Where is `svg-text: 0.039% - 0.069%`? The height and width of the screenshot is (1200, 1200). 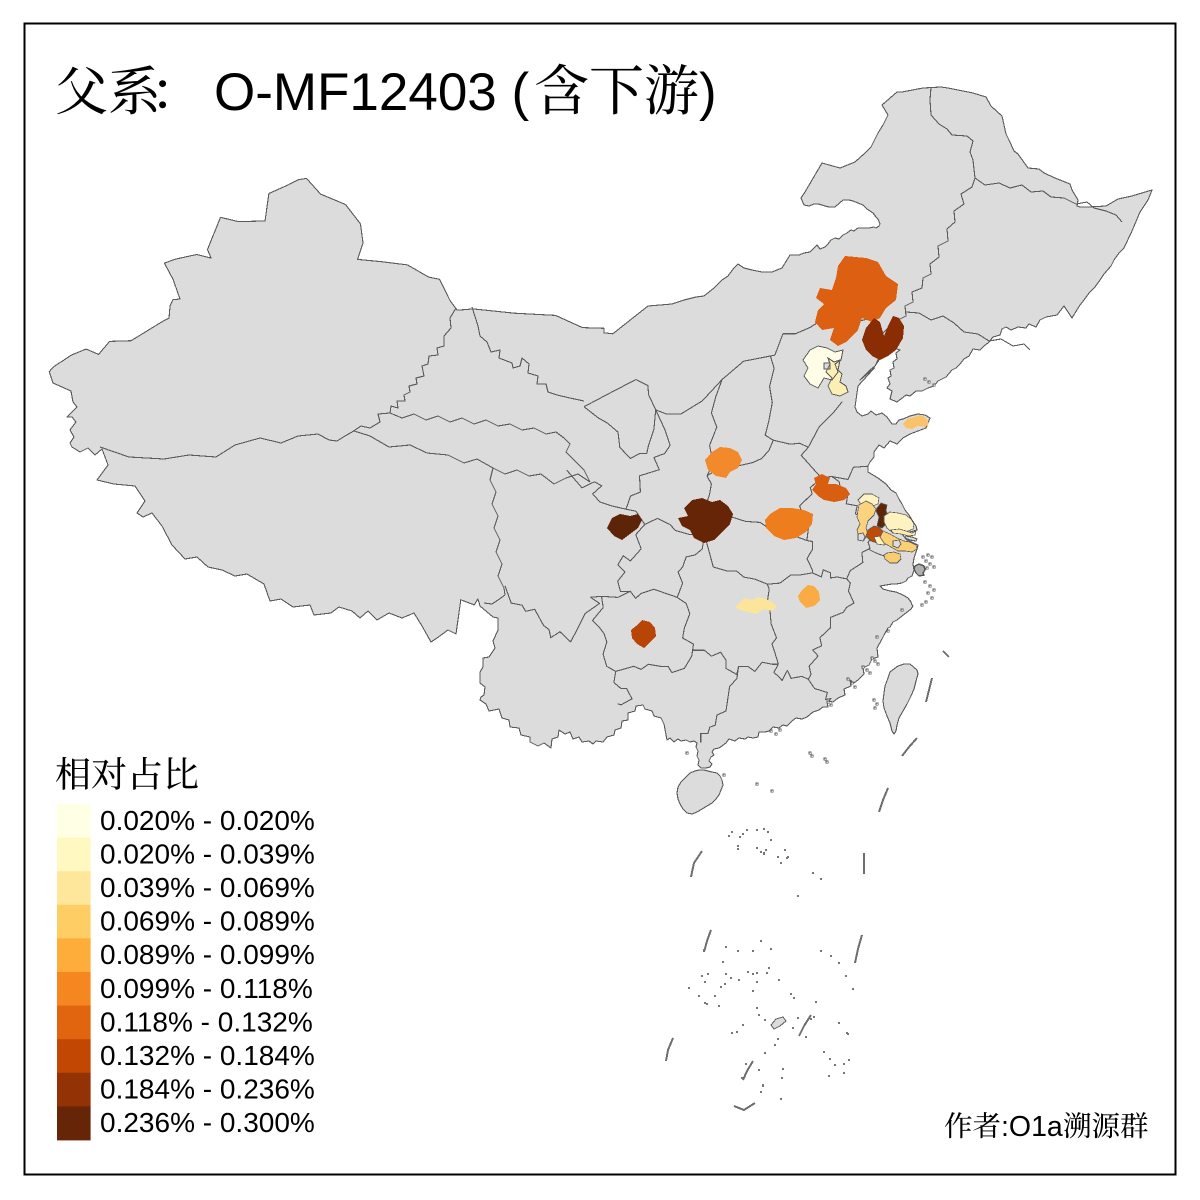 svg-text: 0.039% - 0.069% is located at coordinates (207, 887).